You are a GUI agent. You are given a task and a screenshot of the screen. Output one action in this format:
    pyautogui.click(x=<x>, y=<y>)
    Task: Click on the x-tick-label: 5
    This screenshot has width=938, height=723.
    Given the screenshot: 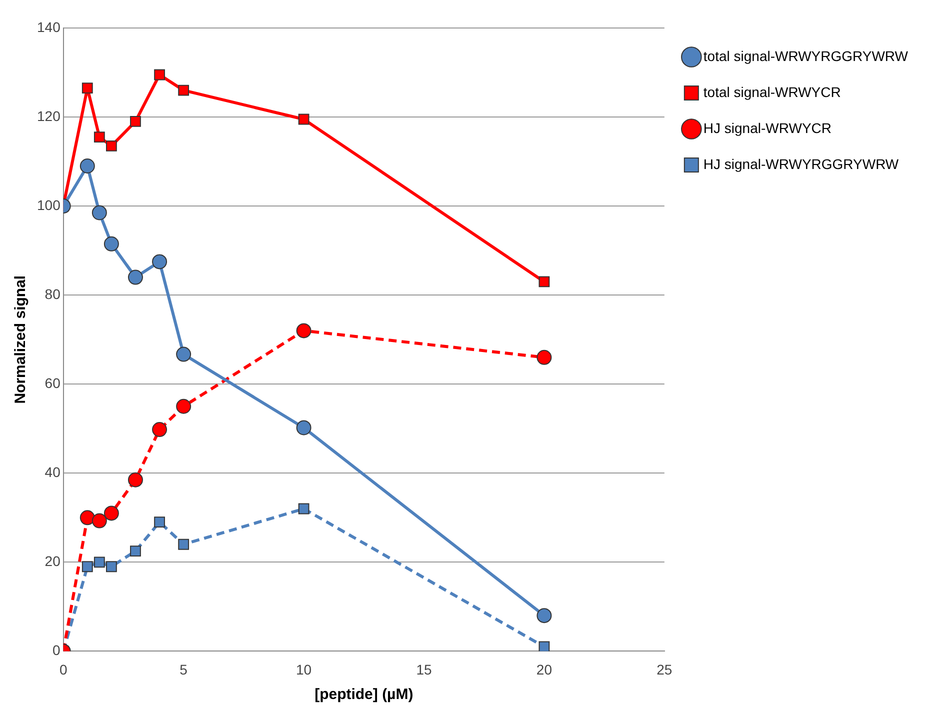 What is the action you would take?
    pyautogui.click(x=184, y=669)
    